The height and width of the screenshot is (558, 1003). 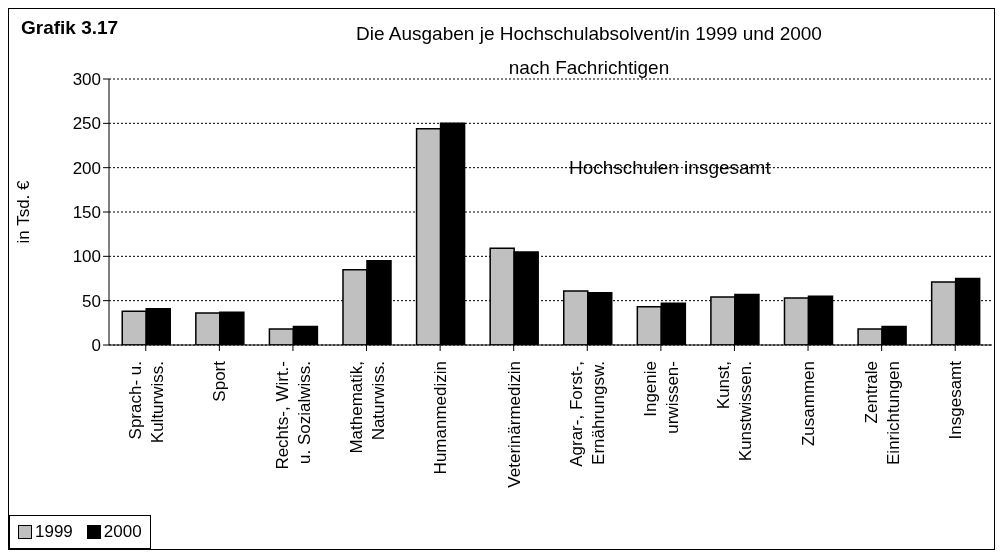 What do you see at coordinates (367, 407) in the screenshot?
I see `x-tick-label: Mathematik, Naturwiss.` at bounding box center [367, 407].